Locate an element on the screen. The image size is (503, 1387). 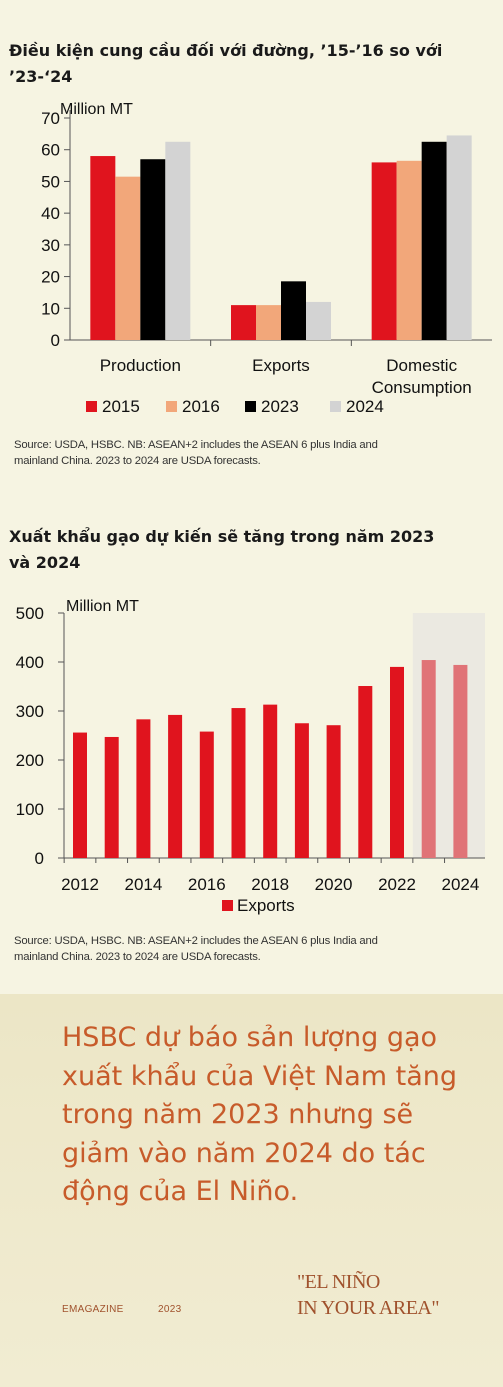
bar-exports-2023 is located at coordinates (428, 759).